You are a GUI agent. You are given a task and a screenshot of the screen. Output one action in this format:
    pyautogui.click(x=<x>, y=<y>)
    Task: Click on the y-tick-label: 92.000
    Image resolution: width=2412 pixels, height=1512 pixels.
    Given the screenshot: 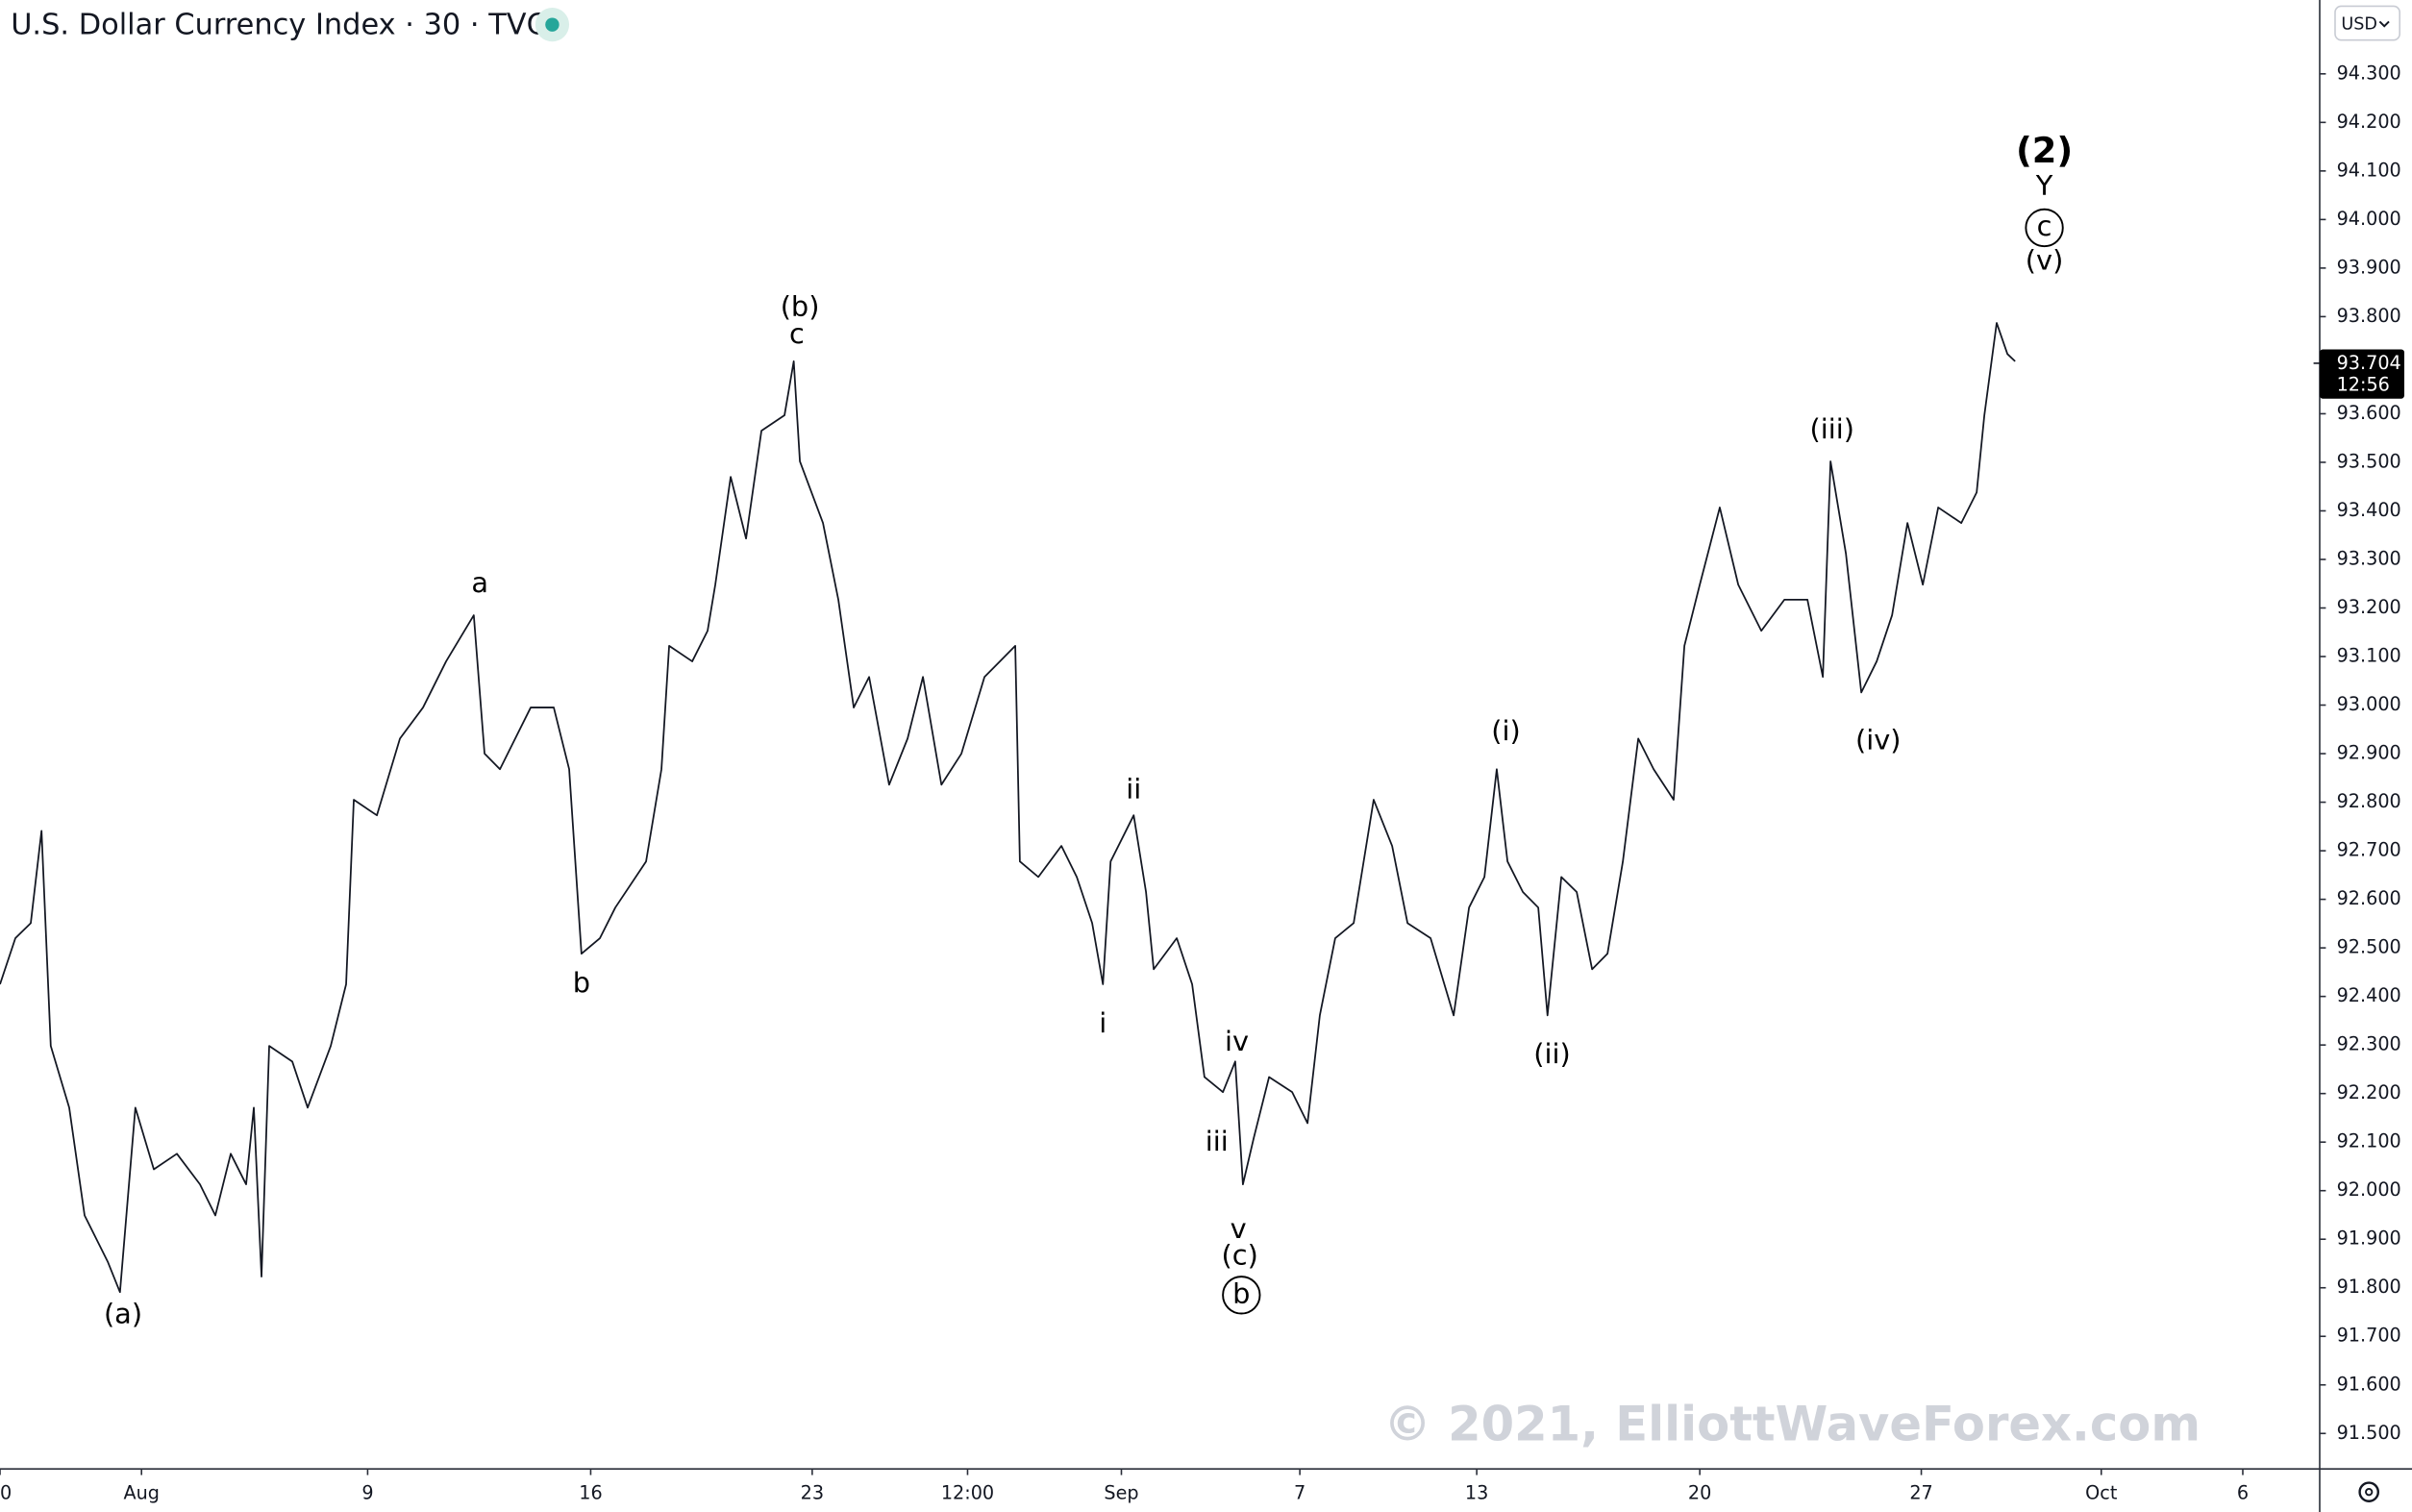 What is the action you would take?
    pyautogui.click(x=2369, y=1189)
    